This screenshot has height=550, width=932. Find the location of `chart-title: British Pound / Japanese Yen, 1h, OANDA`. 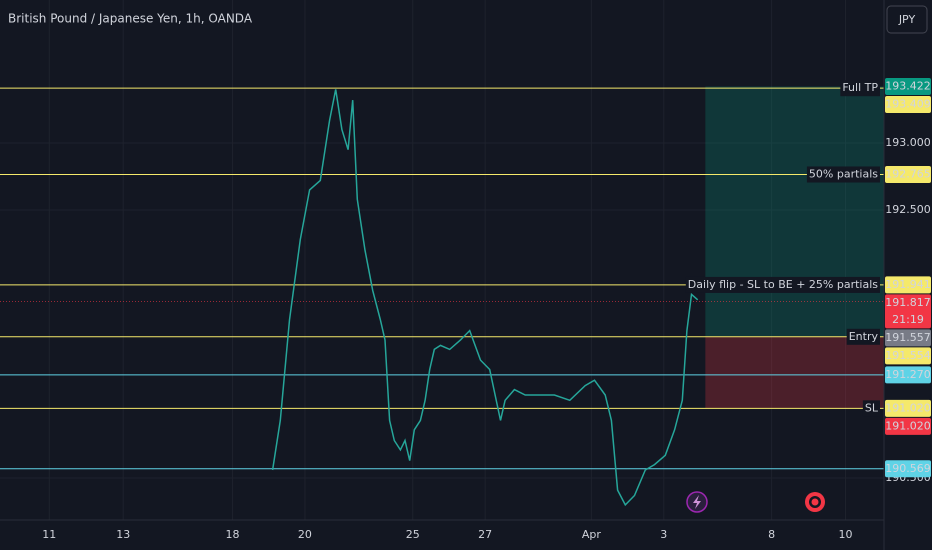

chart-title: British Pound / Japanese Yen, 1h, OANDA is located at coordinates (130, 19).